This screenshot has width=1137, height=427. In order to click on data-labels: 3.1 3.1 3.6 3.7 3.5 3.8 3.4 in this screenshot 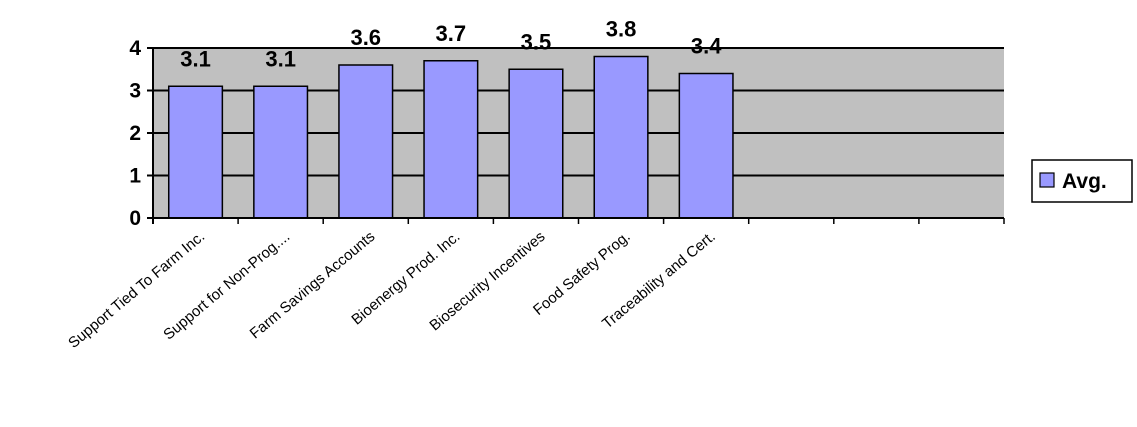, I will do `click(451, 44)`.